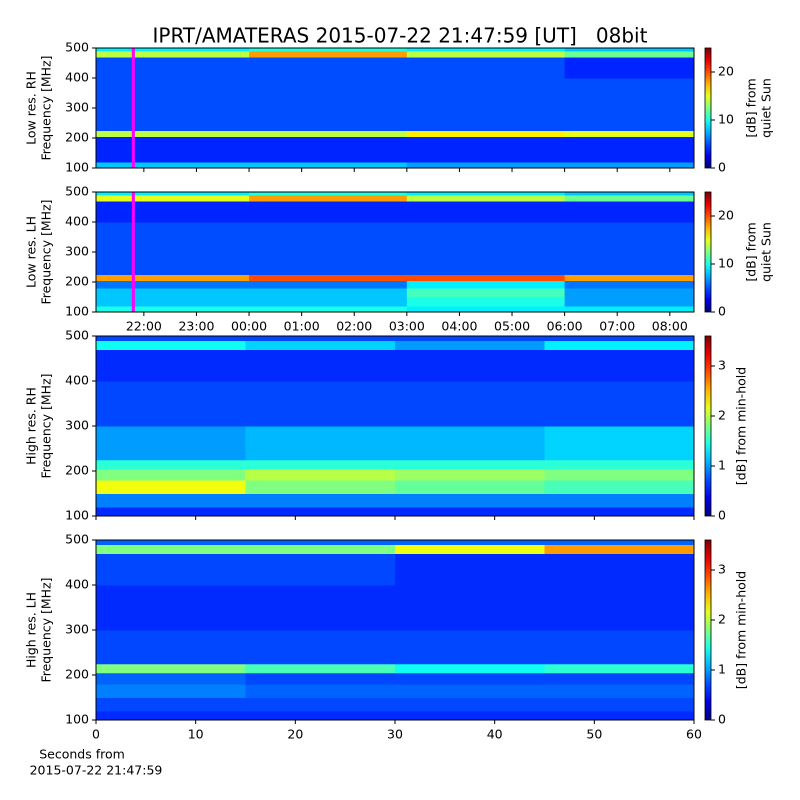  What do you see at coordinates (31, 252) in the screenshot?
I see `y-axis-label: Low res. LH` at bounding box center [31, 252].